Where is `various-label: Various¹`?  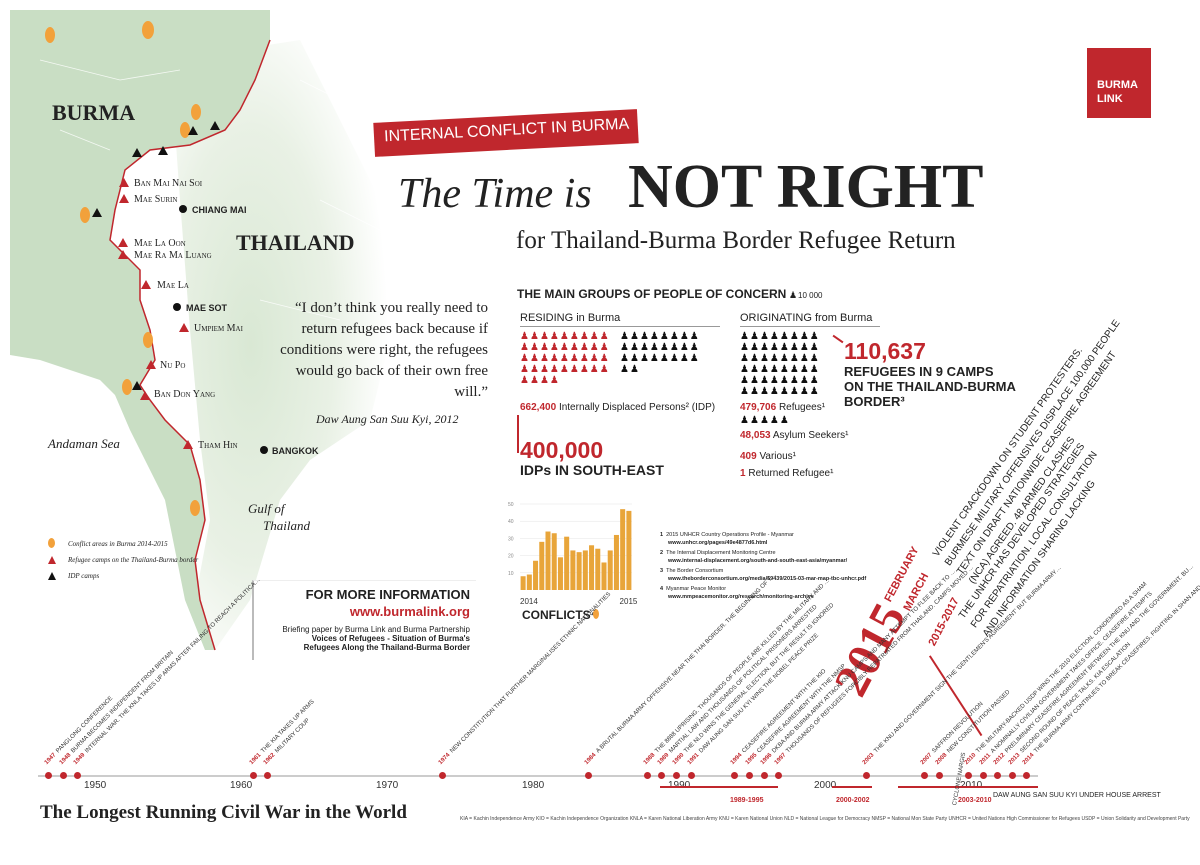 various-label: Various¹ is located at coordinates (777, 456).